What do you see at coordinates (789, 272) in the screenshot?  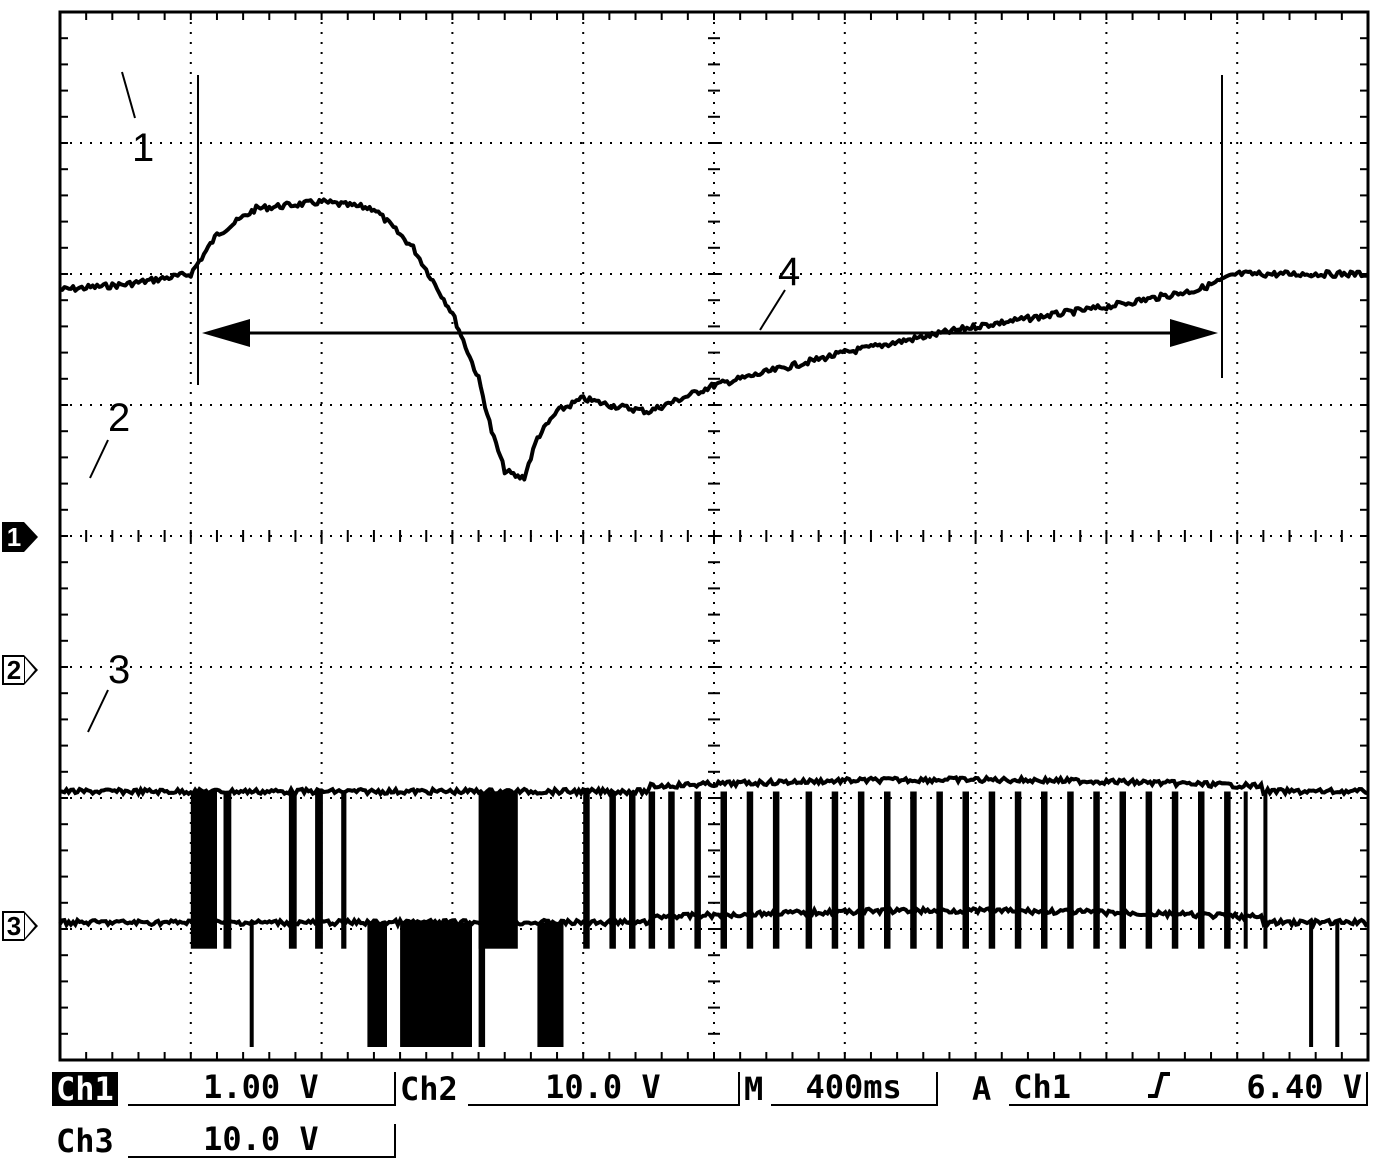 I see `trace-label-4: 4` at bounding box center [789, 272].